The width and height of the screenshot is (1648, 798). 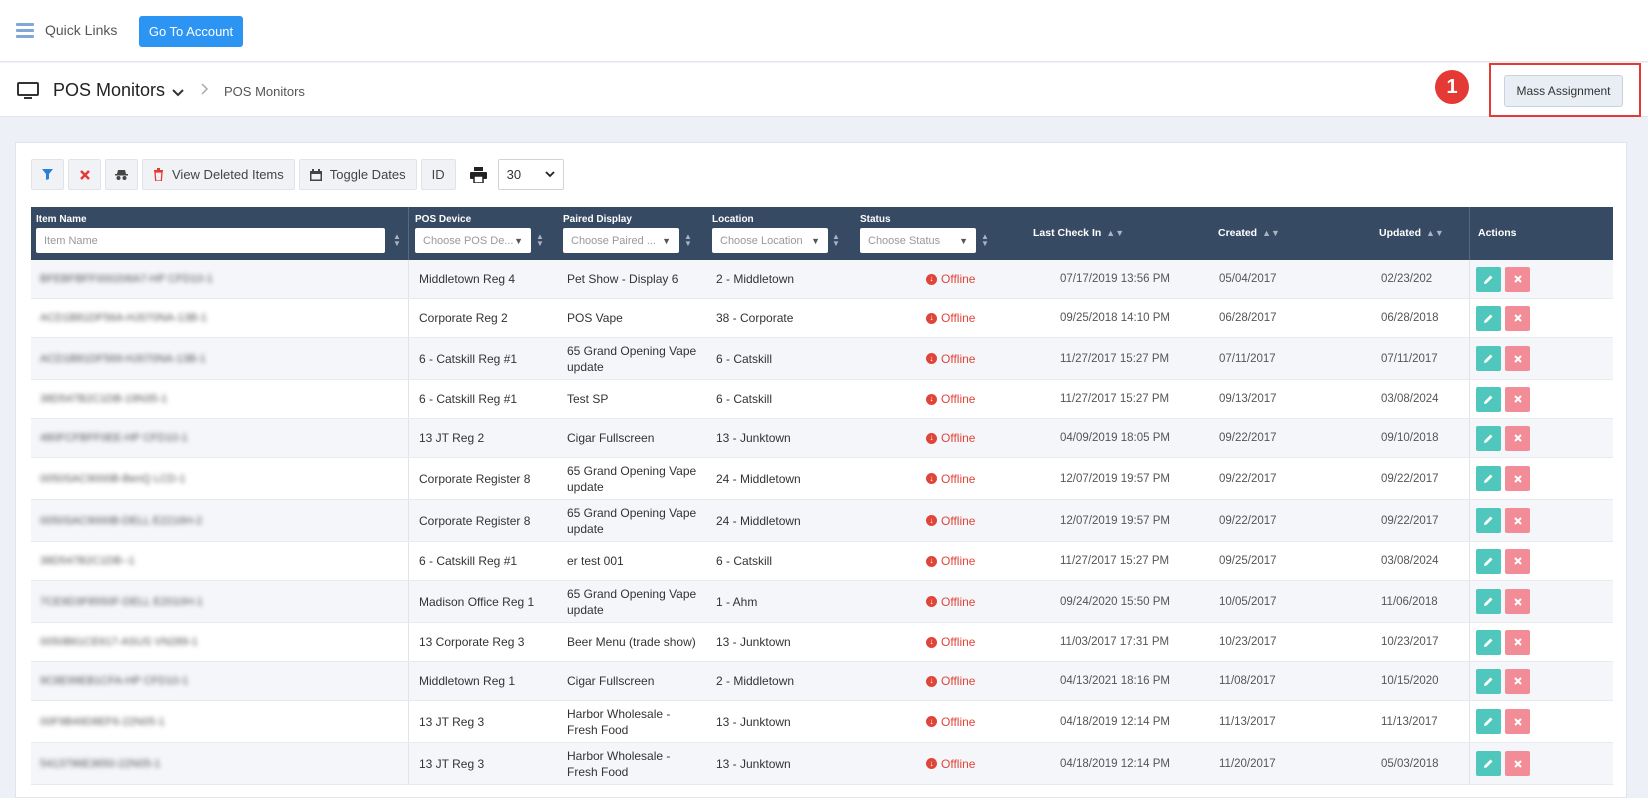 I want to click on hamburger-icon, so click(x=25, y=30).